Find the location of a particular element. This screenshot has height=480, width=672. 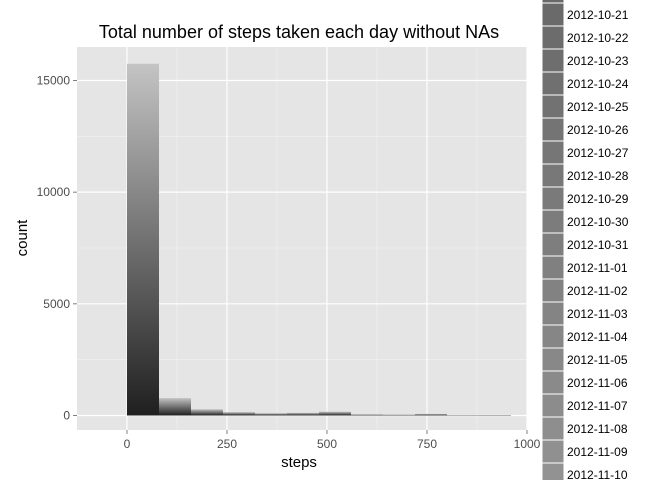

legend-label: 2012-11-08 is located at coordinates (597, 429).